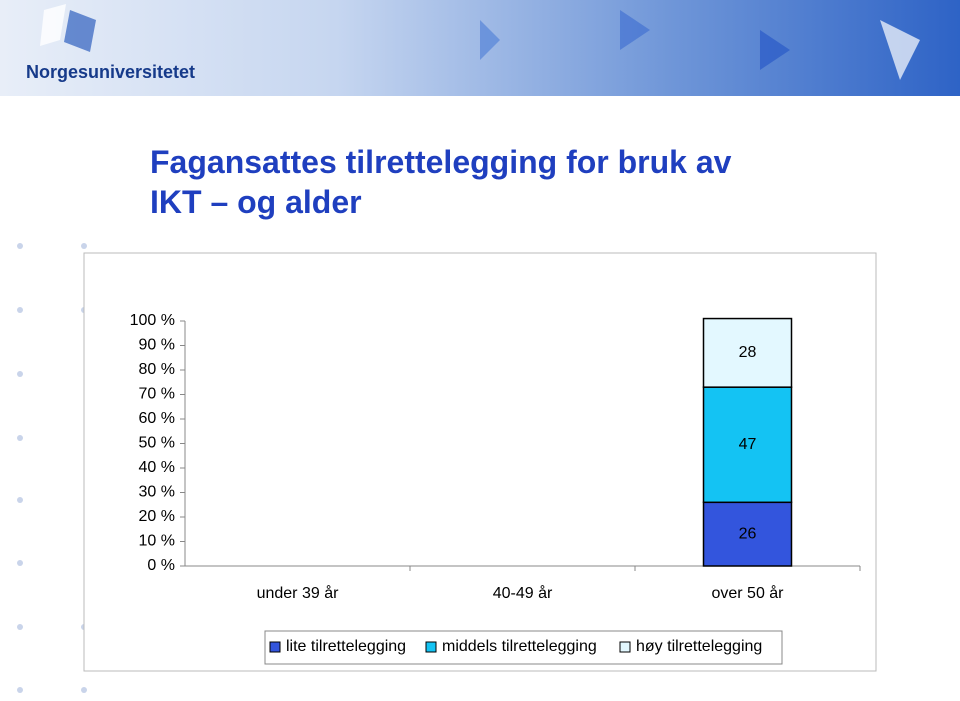 The image size is (960, 701). What do you see at coordinates (52, 468) in the screenshot?
I see `decor-dots` at bounding box center [52, 468].